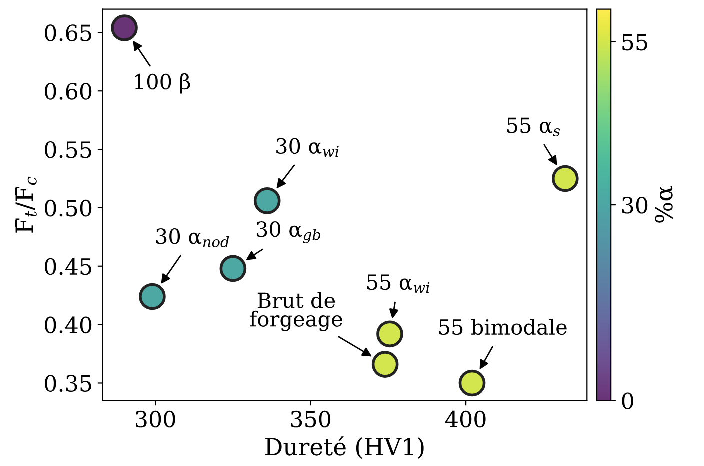 The image size is (704, 466). What do you see at coordinates (162, 83) in the screenshot?
I see `annotation: 100 β` at bounding box center [162, 83].